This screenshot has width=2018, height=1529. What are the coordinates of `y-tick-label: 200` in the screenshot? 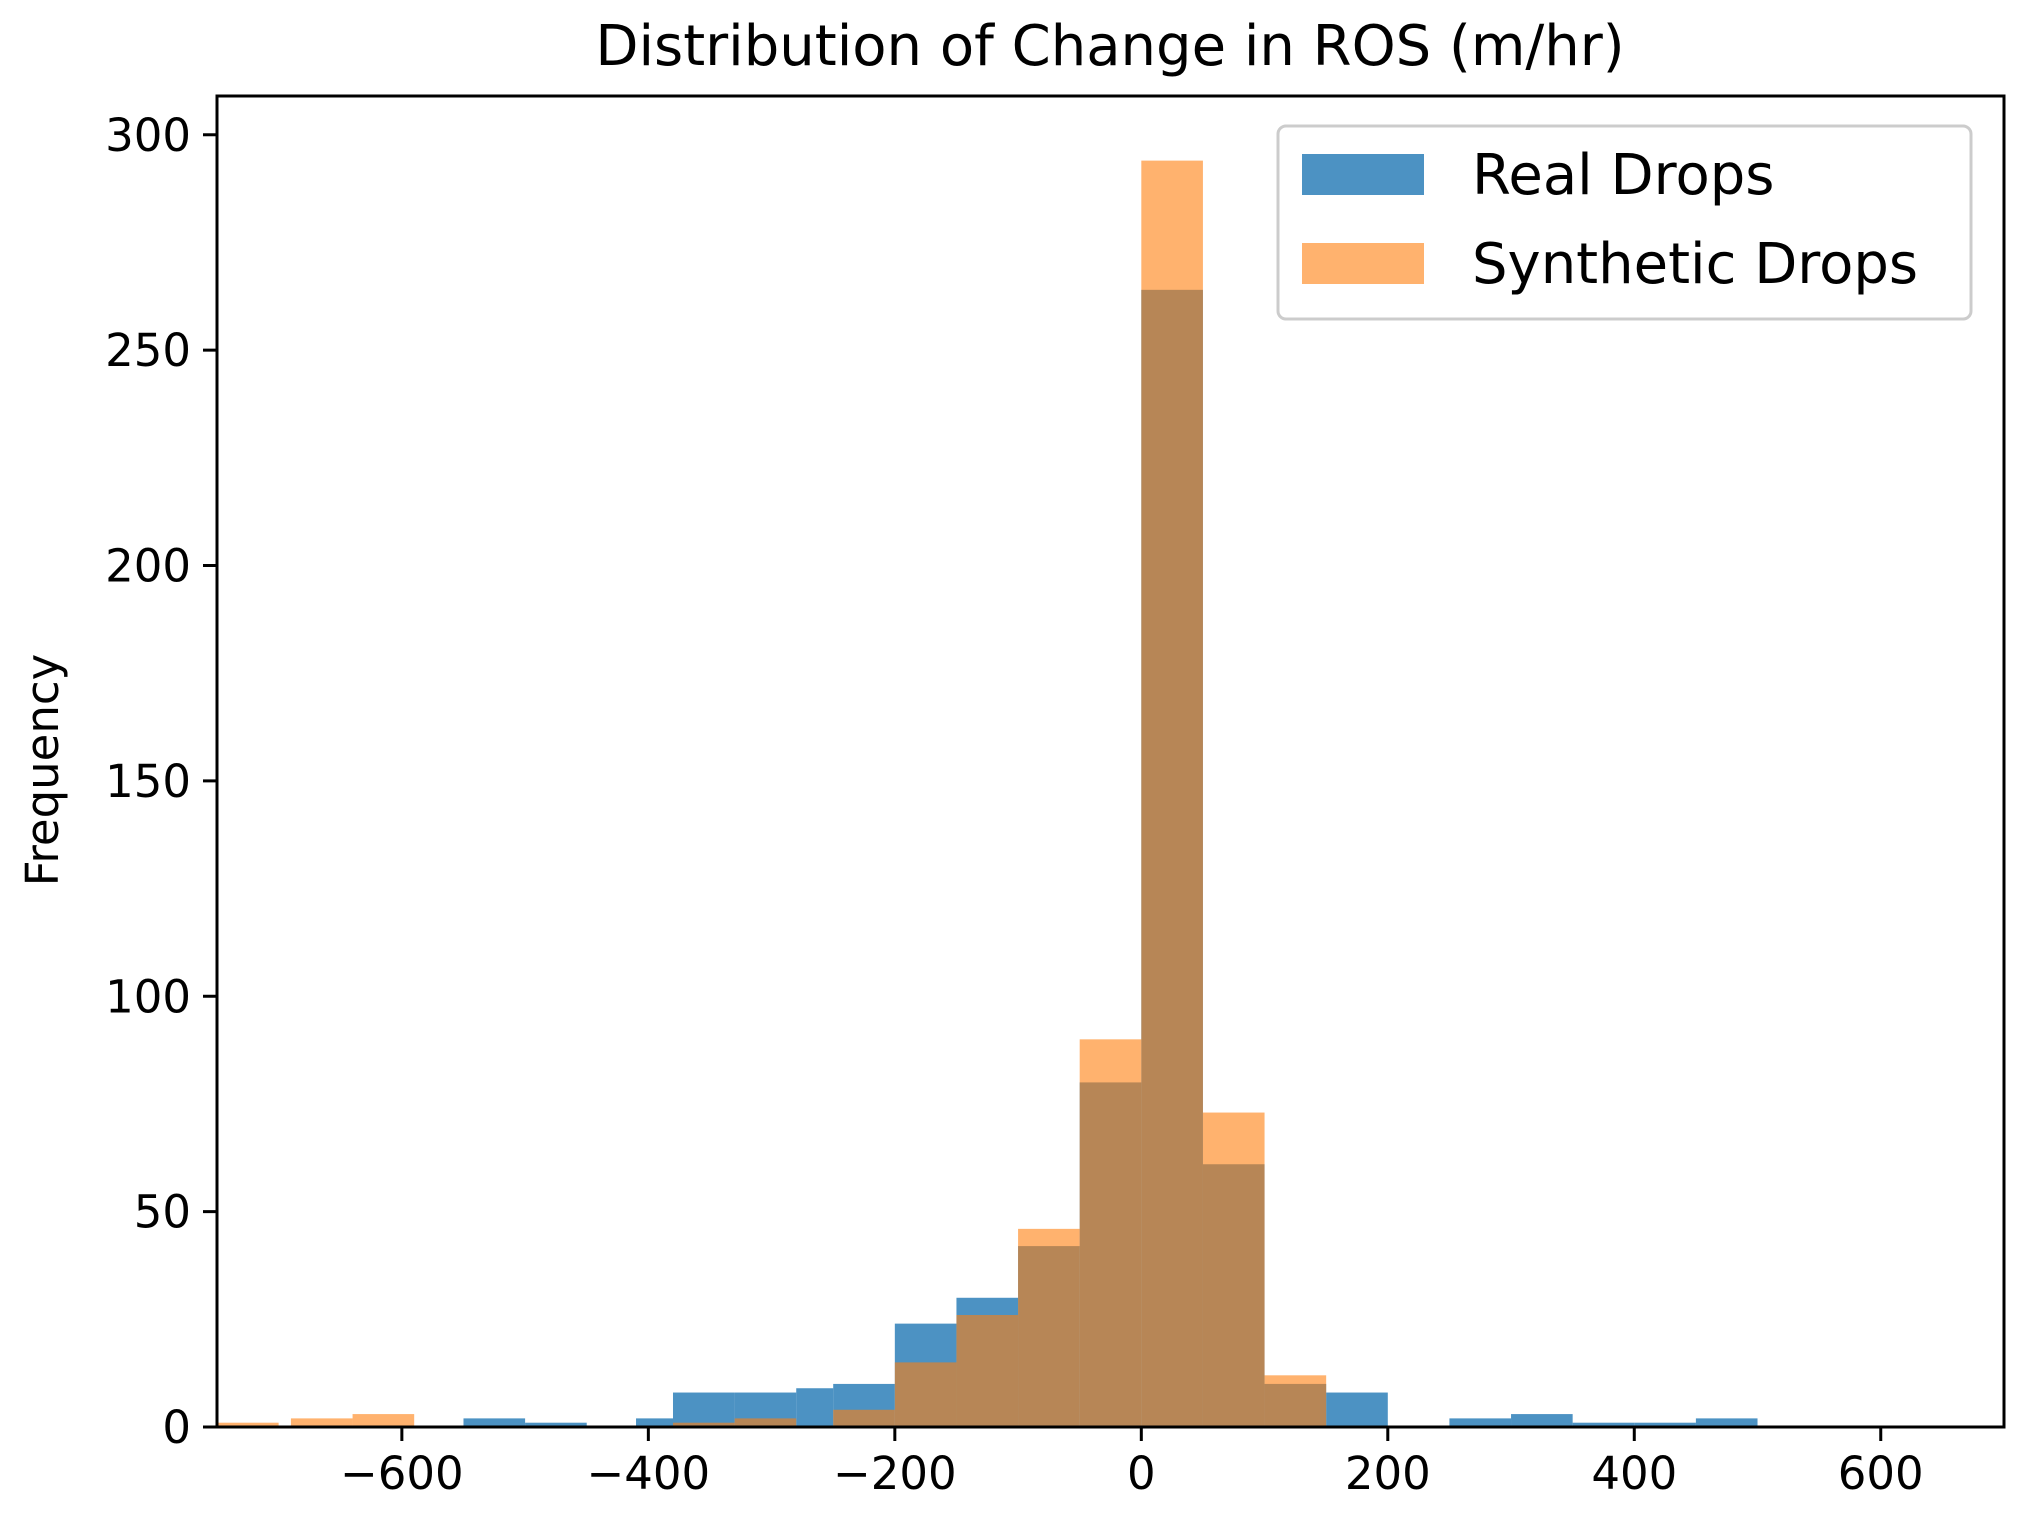 It's located at (148, 566).